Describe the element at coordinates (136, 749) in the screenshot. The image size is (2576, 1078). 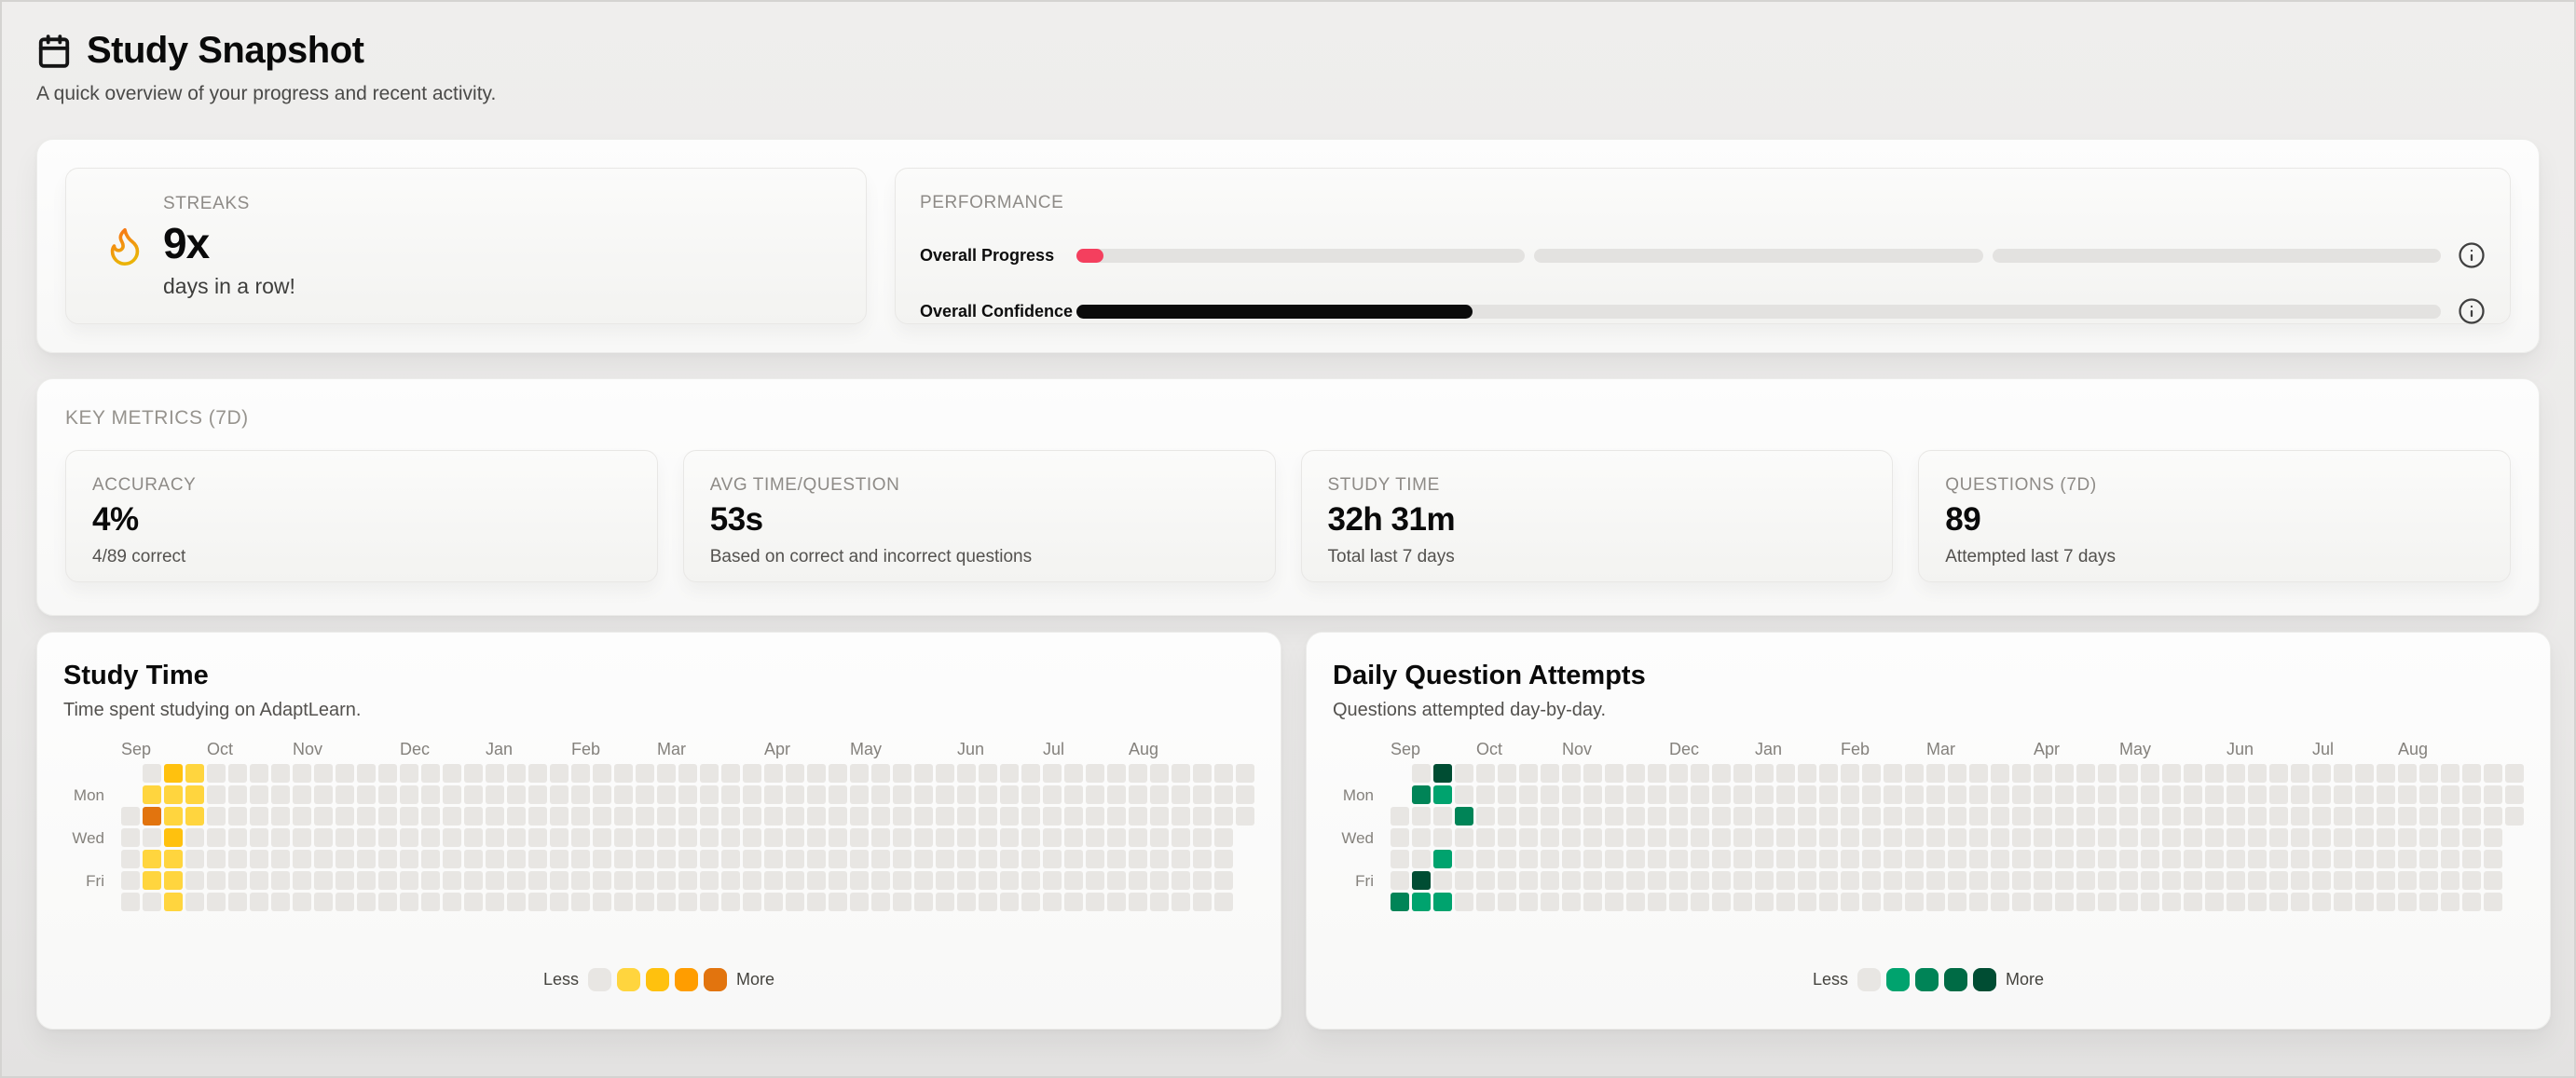
I see `month-label: Sep` at that location.